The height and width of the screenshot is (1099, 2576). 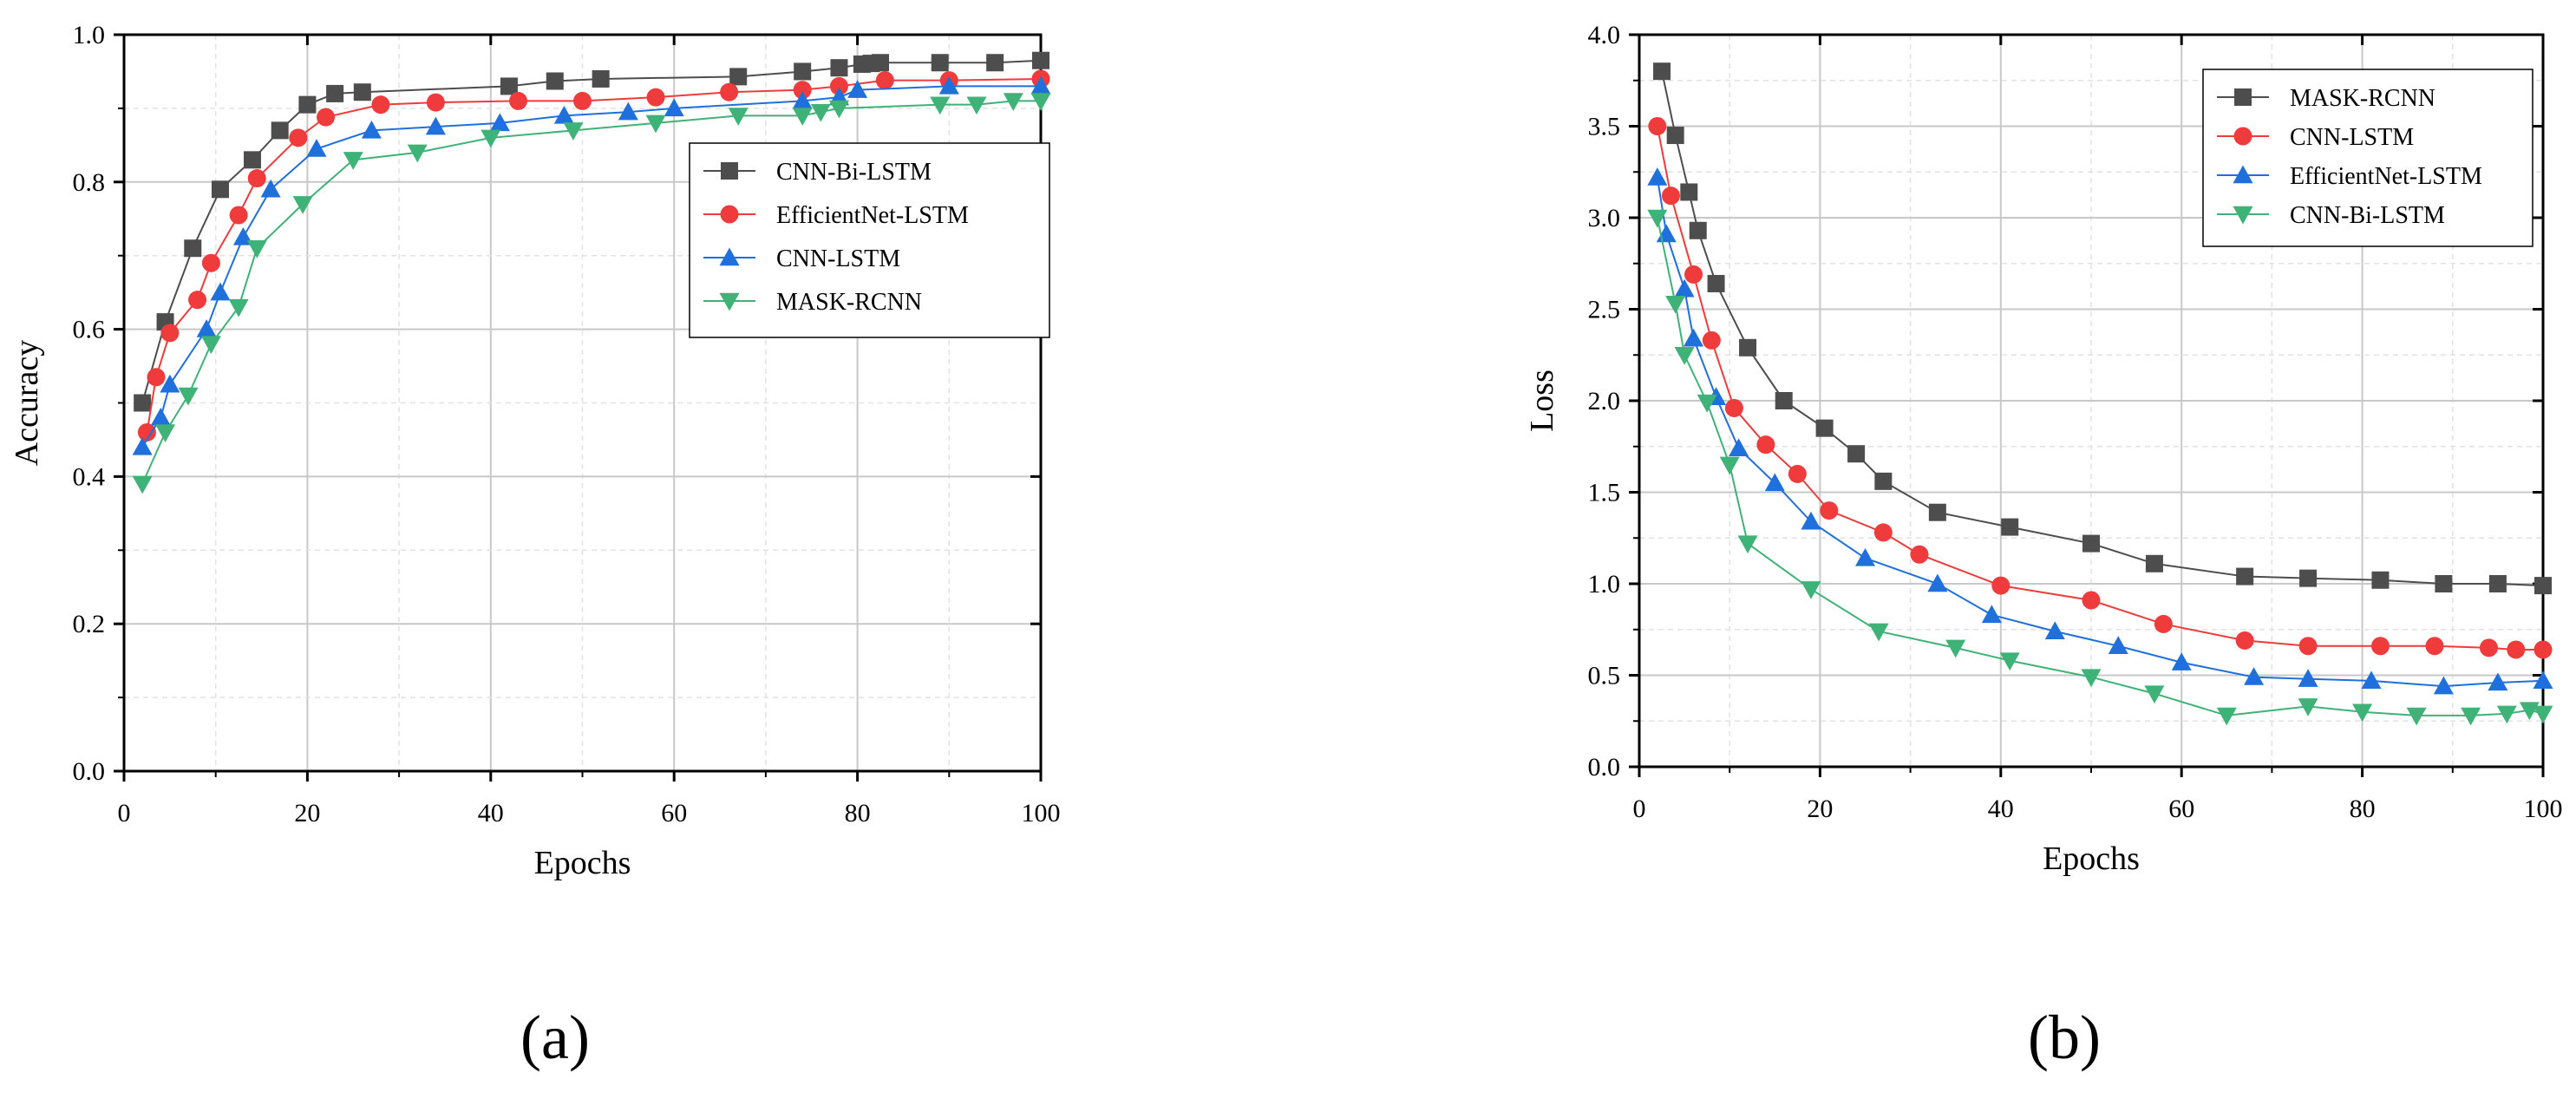 I want to click on loss-y-tick-label: 3.0, so click(x=1604, y=218).